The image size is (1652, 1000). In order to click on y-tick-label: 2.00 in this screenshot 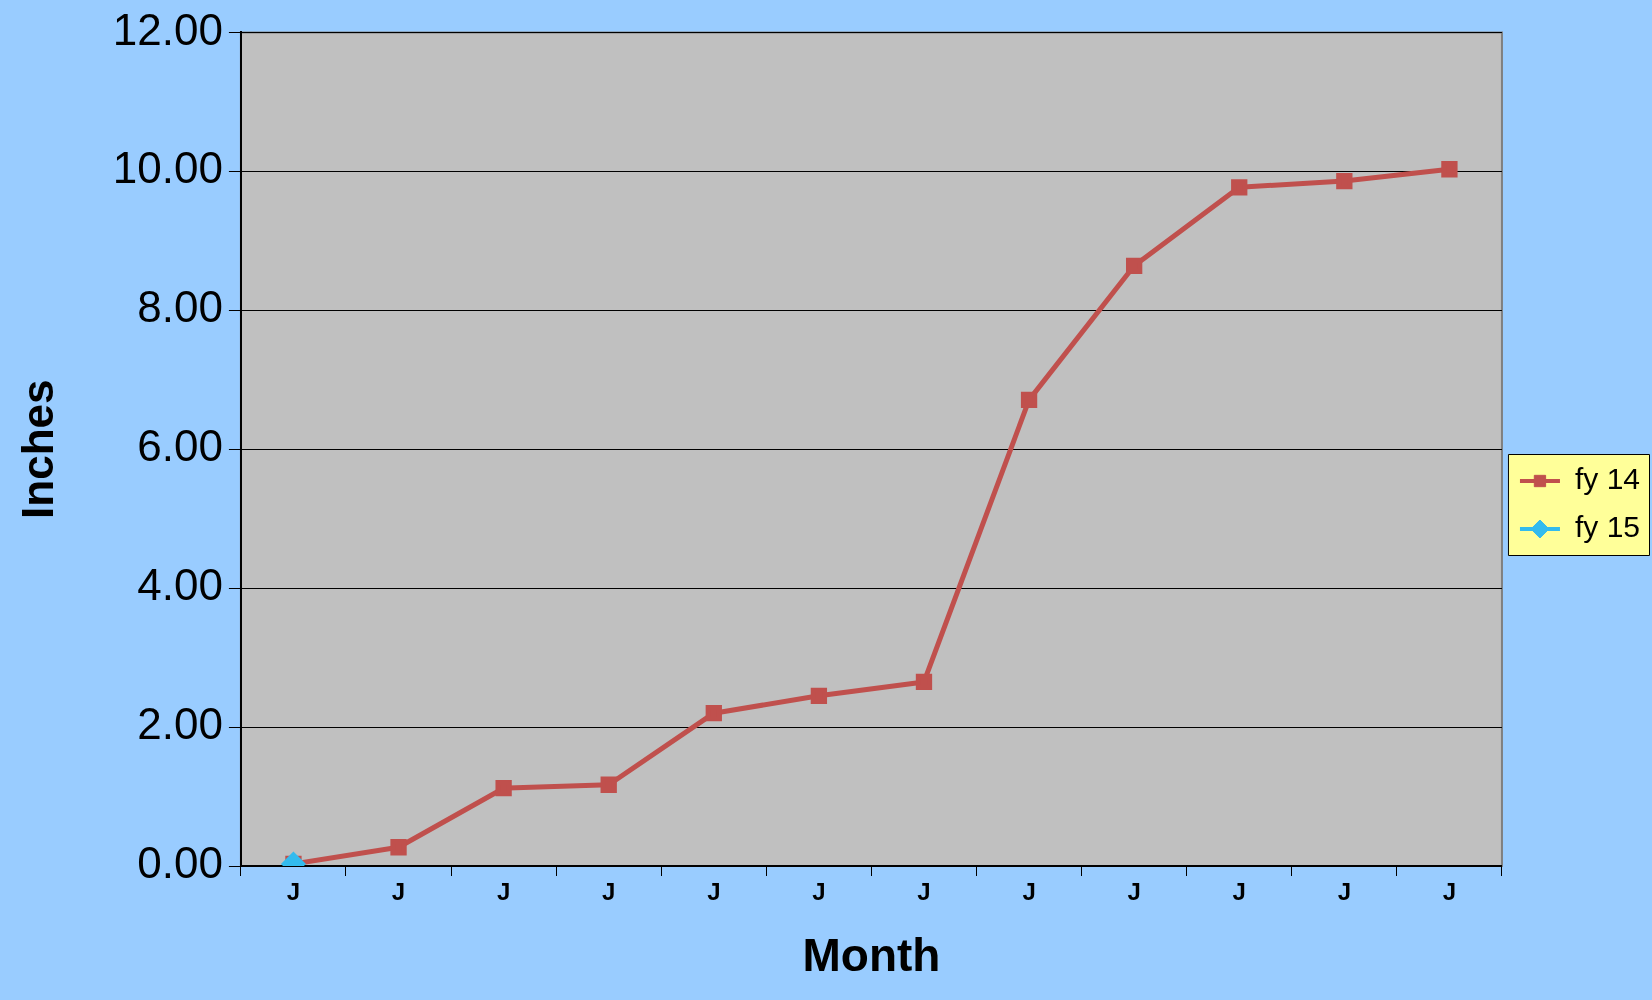, I will do `click(180, 724)`.